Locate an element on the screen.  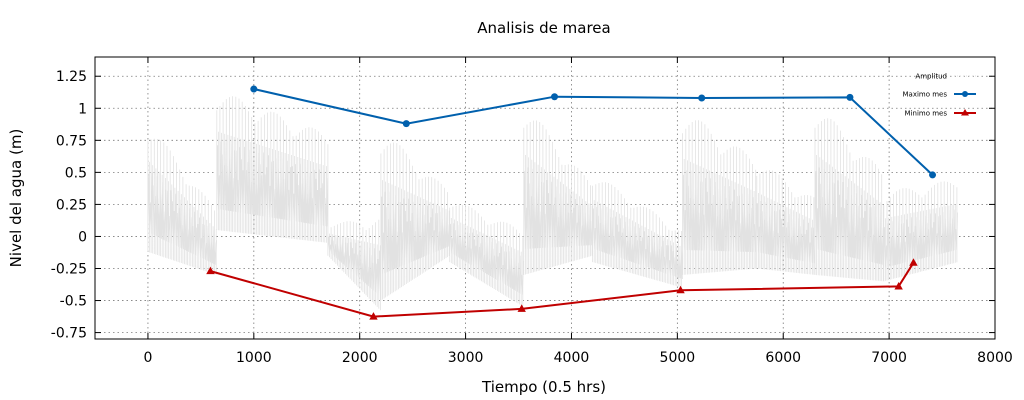
y-tick-label: 0 is located at coordinates (82, 237).